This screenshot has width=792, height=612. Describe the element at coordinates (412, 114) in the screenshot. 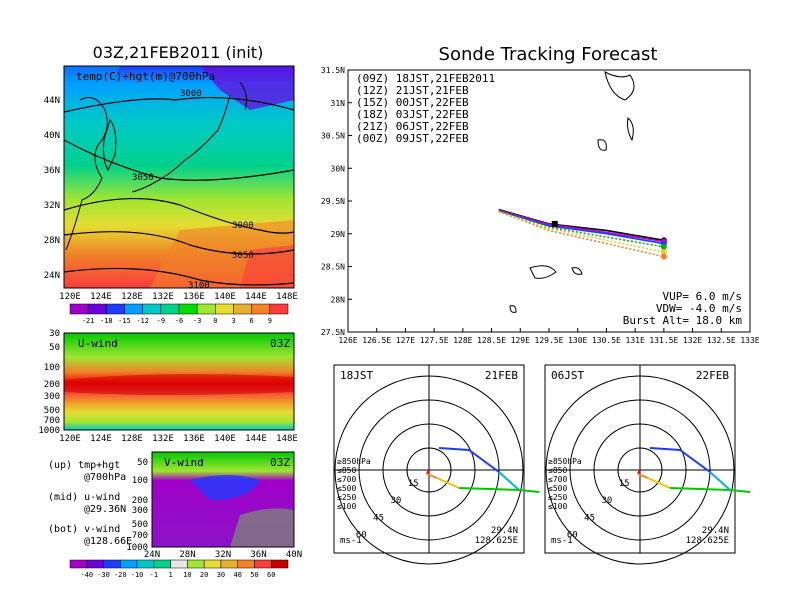

I see `run-legend-entry: (18Z) 03JST,22FEB` at that location.